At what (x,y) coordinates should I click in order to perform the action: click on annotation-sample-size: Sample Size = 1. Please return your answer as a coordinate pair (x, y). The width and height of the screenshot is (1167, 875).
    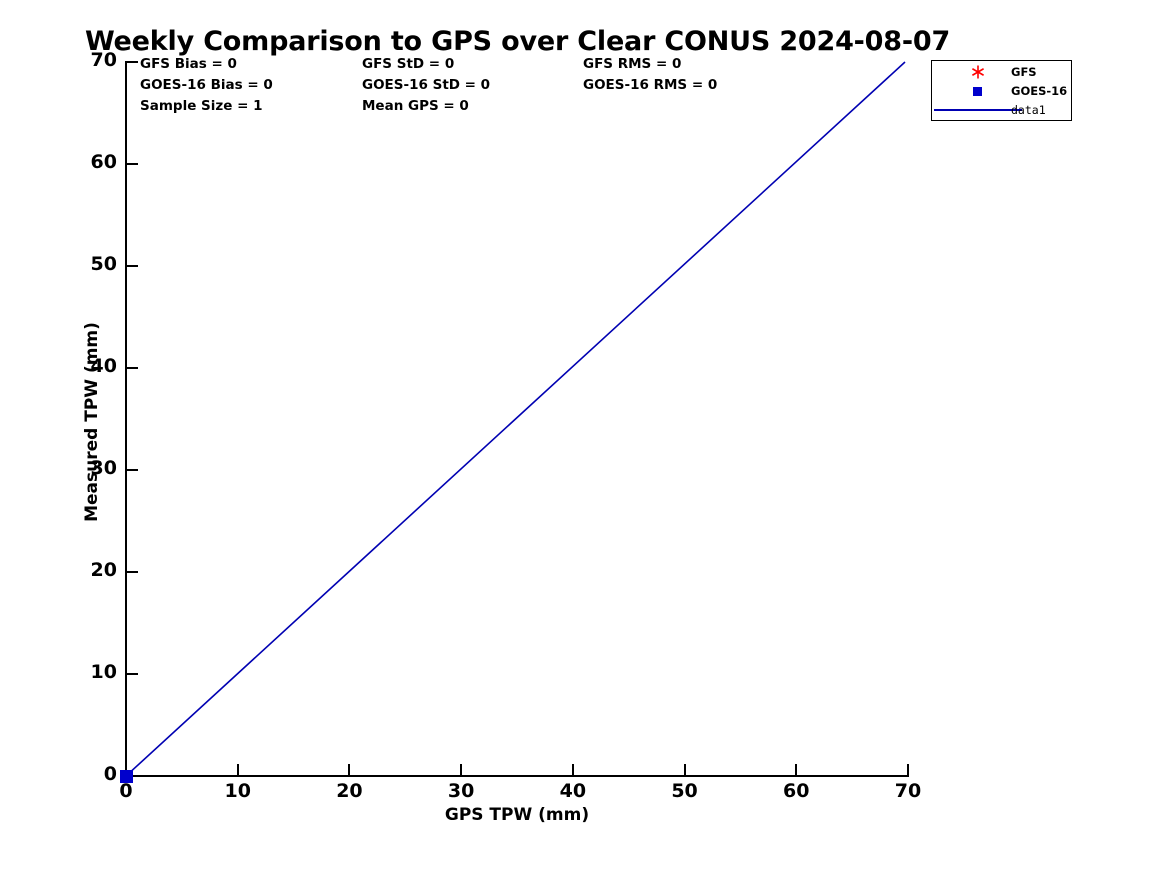
    Looking at the image, I should click on (201, 106).